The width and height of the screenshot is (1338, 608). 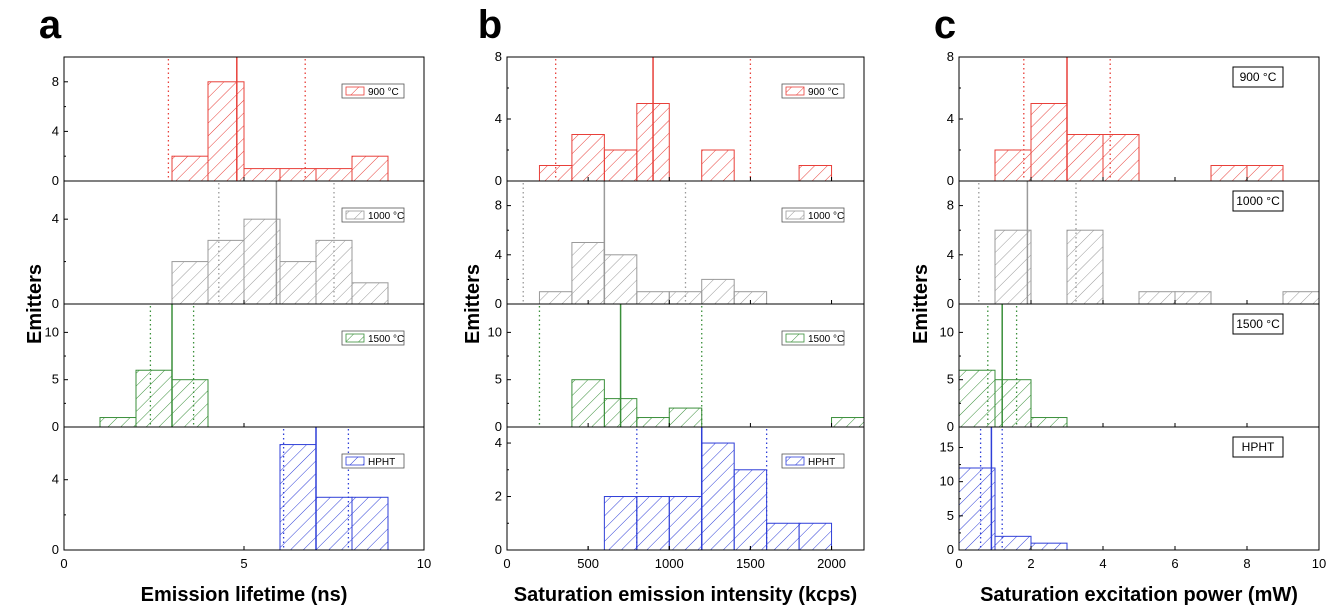 What do you see at coordinates (1174, 563) in the screenshot?
I see `x-tick-label: 6` at bounding box center [1174, 563].